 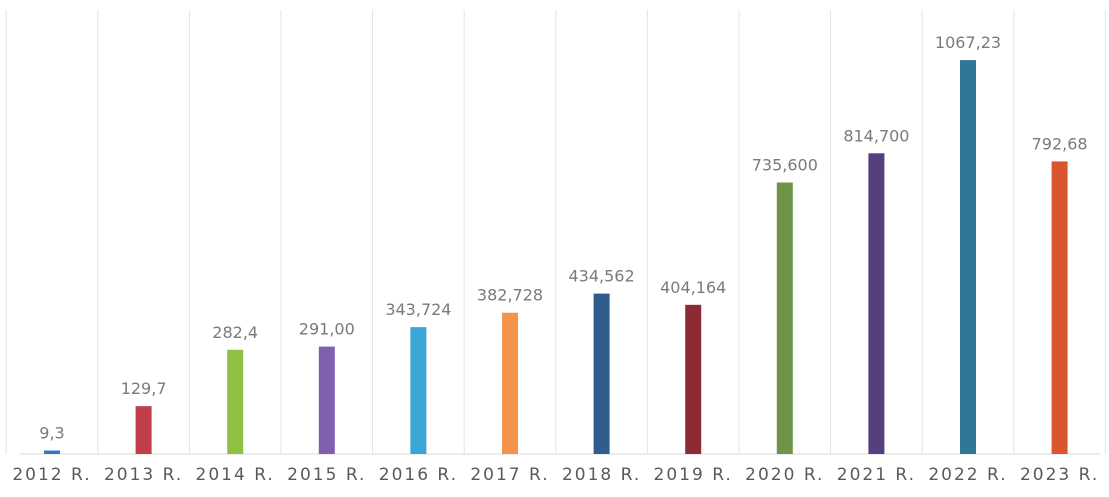 What do you see at coordinates (235, 332) in the screenshot?
I see `data-label: 282,4` at bounding box center [235, 332].